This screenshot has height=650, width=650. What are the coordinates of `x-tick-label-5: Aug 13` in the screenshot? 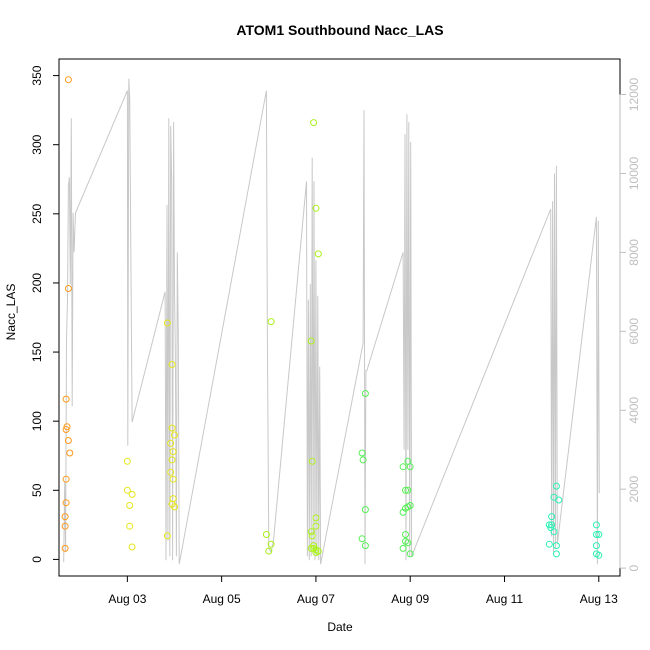 It's located at (599, 599).